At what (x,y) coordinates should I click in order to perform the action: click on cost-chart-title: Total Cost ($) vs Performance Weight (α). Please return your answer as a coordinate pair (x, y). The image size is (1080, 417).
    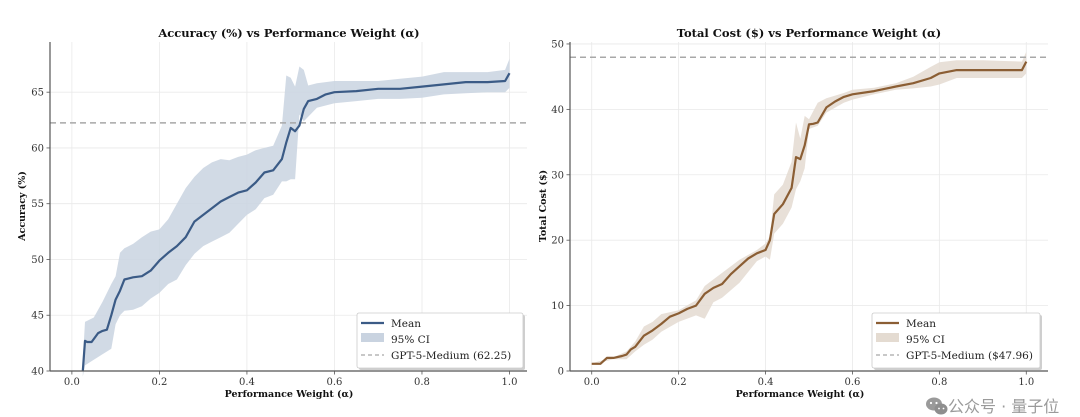
    Looking at the image, I should click on (809, 33).